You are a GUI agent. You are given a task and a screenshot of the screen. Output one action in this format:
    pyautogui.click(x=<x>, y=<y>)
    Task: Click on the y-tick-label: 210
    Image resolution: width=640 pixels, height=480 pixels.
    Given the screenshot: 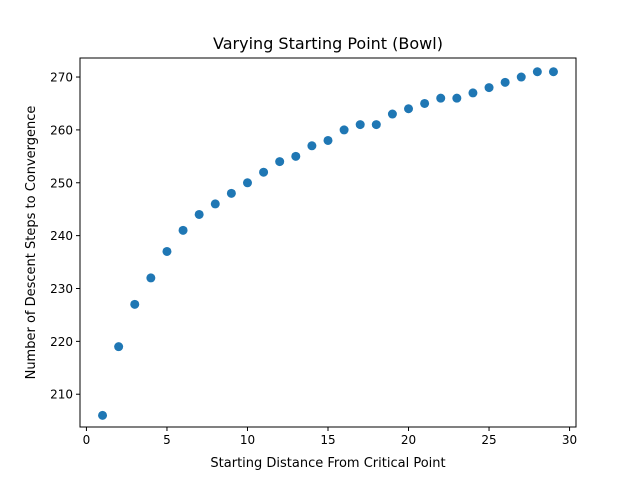 What is the action you would take?
    pyautogui.click(x=61, y=395)
    